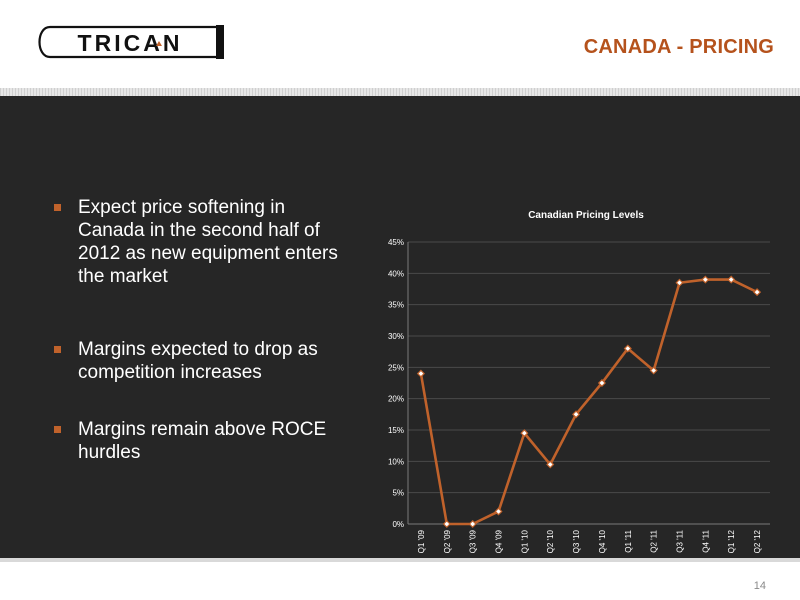 The width and height of the screenshot is (800, 600). What do you see at coordinates (602, 541) in the screenshot?
I see `x-tick-label: Q4 '10` at bounding box center [602, 541].